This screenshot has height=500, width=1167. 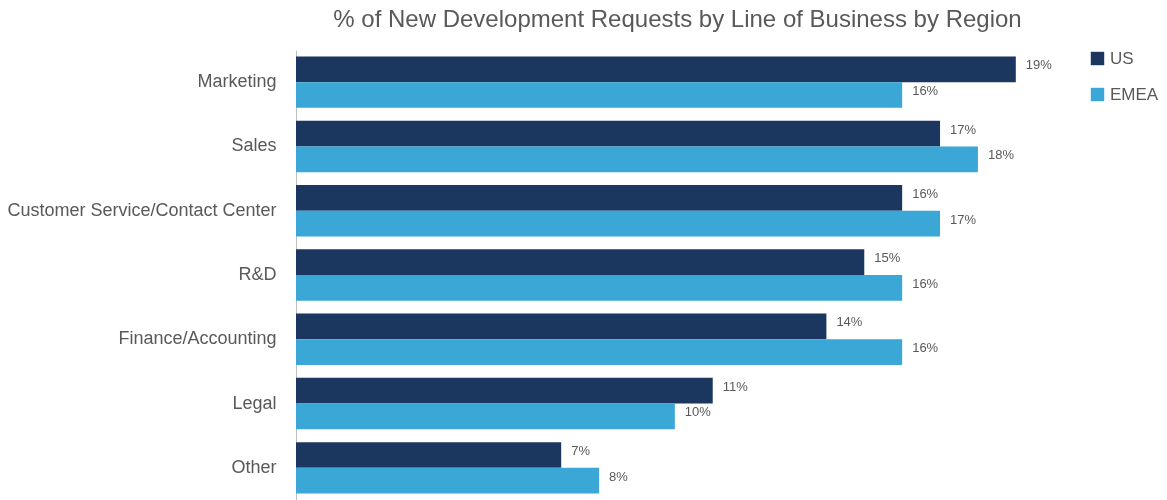 What do you see at coordinates (254, 402) in the screenshot?
I see `y-tick-label: Legal` at bounding box center [254, 402].